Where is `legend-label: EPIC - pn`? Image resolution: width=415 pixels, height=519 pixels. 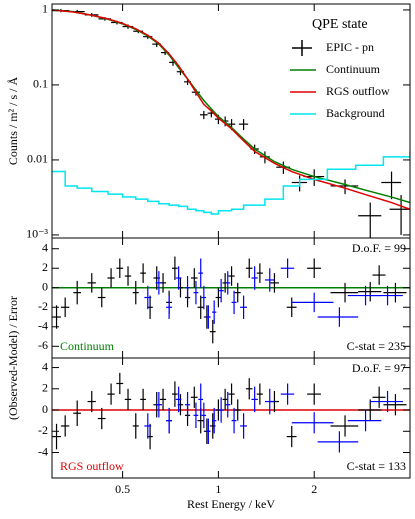
legend-label: EPIC - pn is located at coordinates (350, 47).